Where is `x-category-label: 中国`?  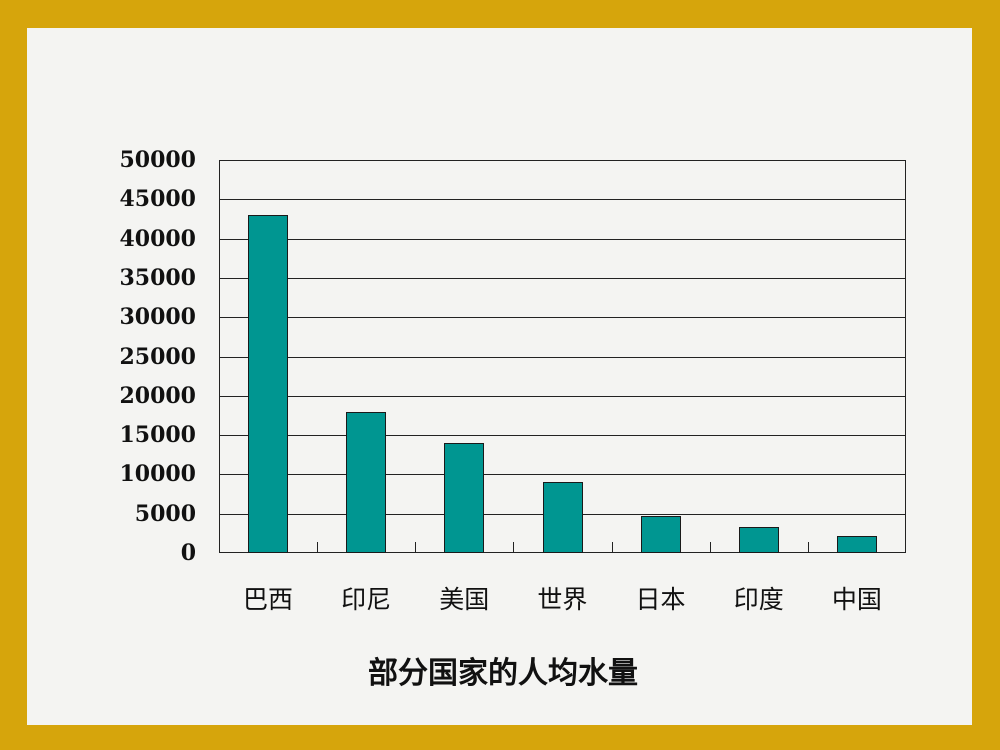
x-category-label: 中国 is located at coordinates (856, 599).